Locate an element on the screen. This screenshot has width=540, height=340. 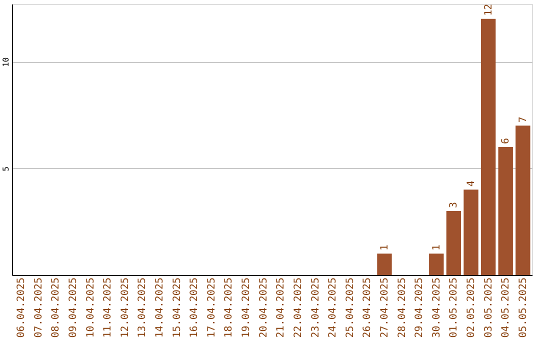
x-tick-label: 06.04.2025 is located at coordinates (22, 308).